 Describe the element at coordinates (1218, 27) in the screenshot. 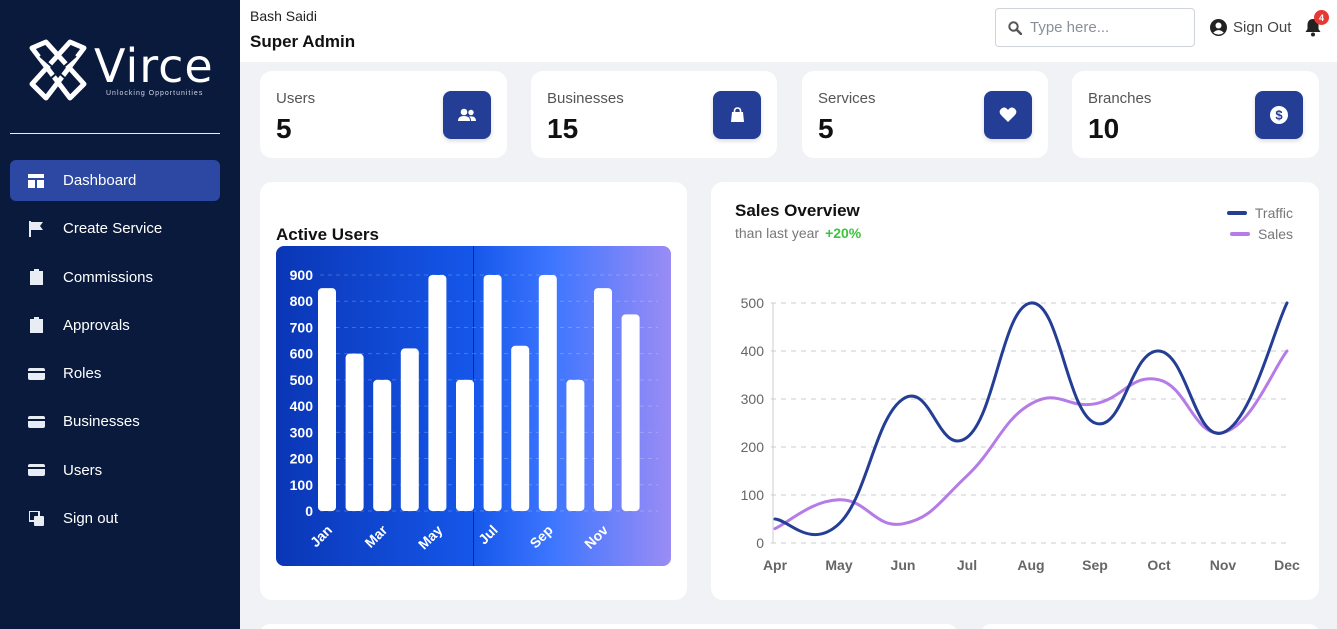

I see `user-circle-icon` at that location.